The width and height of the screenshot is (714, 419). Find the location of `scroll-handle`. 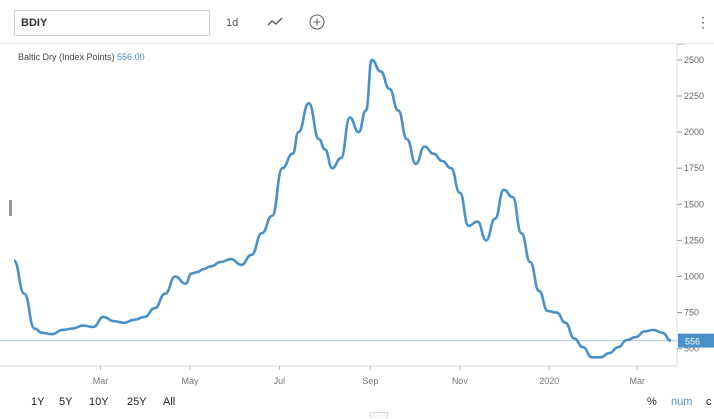

scroll-handle is located at coordinates (379, 415).